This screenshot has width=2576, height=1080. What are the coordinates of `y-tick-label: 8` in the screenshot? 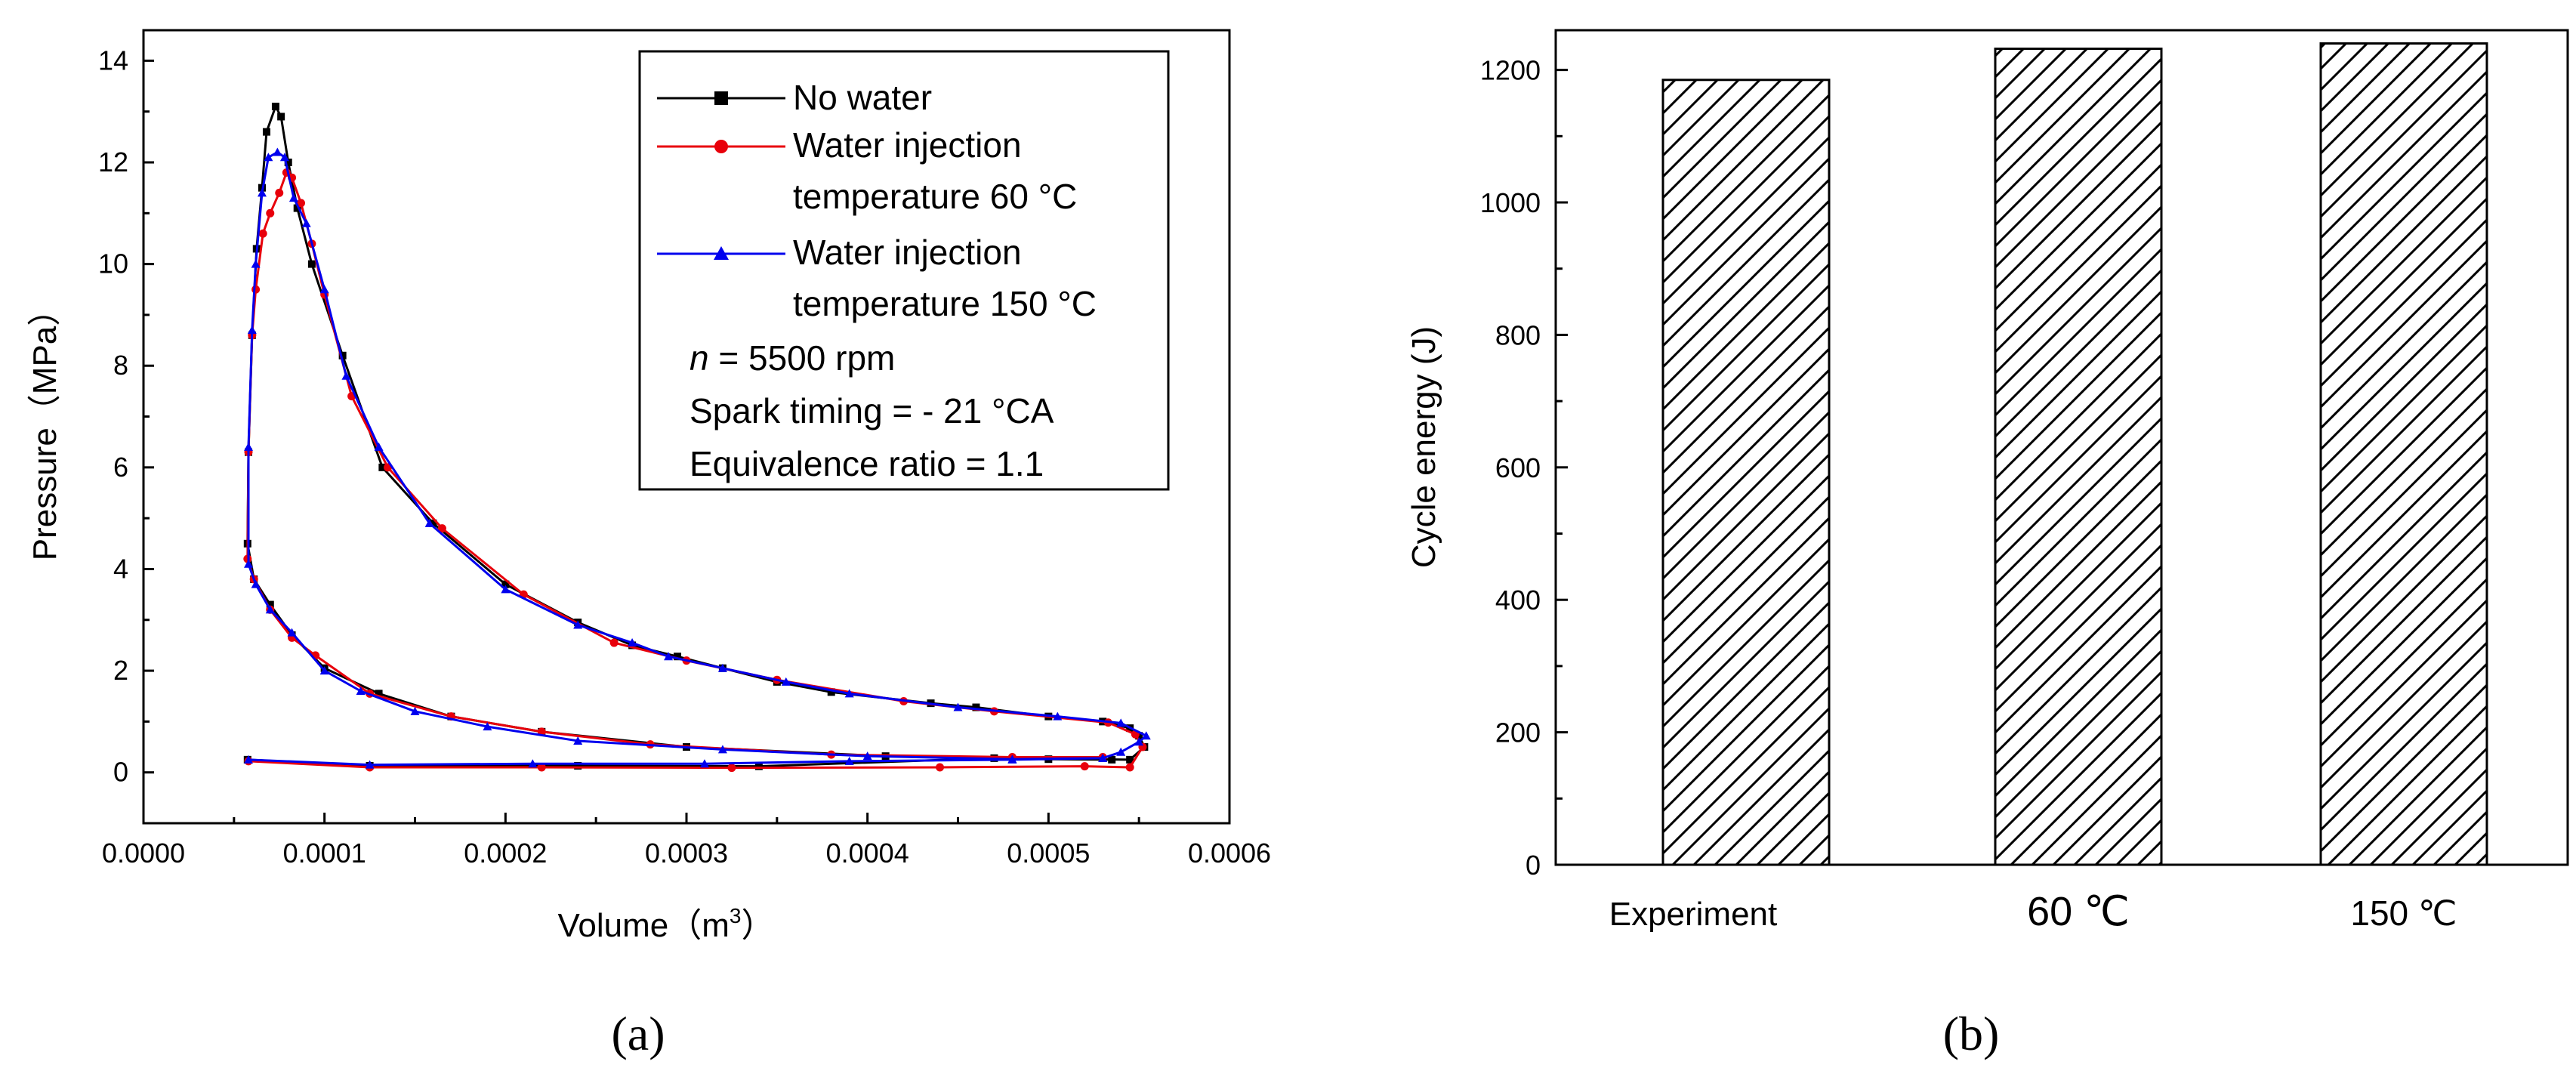 It's located at (120, 365).